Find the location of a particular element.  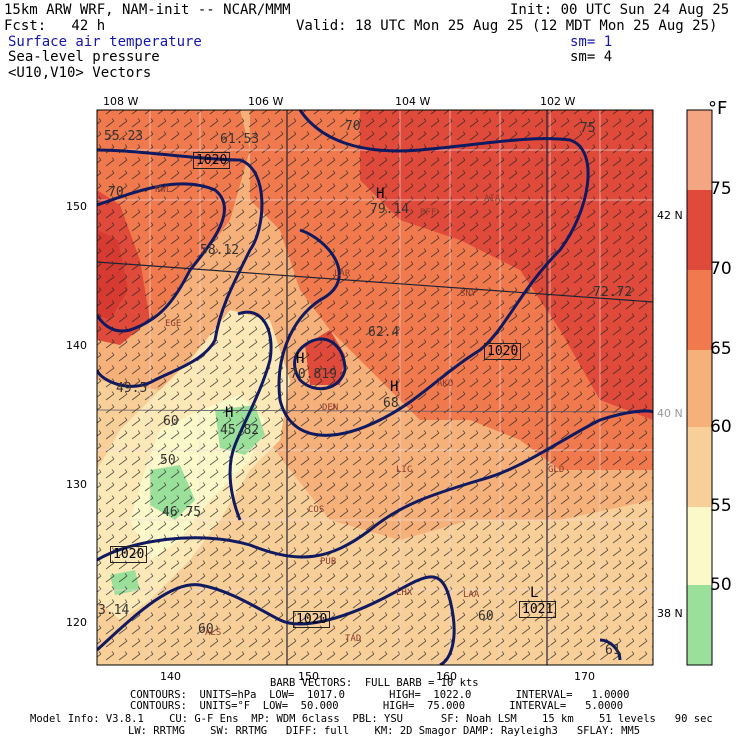

temp-label: 61.53 is located at coordinates (240, 139).